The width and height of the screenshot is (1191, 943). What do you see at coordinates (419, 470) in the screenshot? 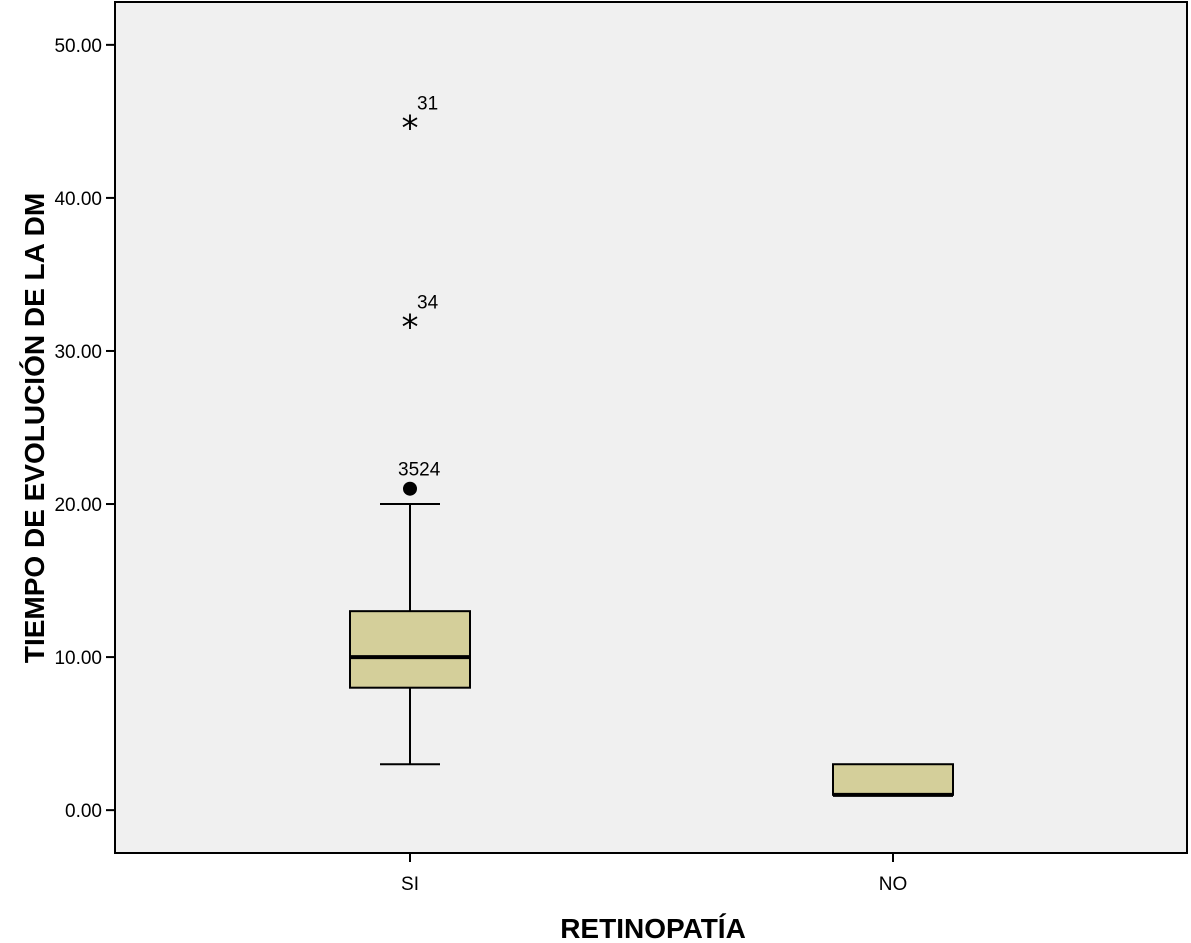
I see `outlier-label: 3524` at bounding box center [419, 470].